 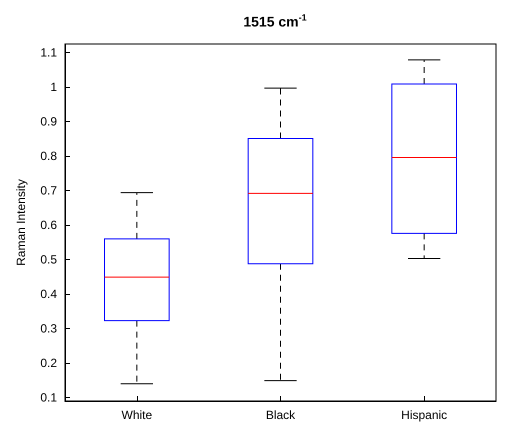 What do you see at coordinates (49, 397) in the screenshot?
I see `y-tick-label: 0.1` at bounding box center [49, 397].